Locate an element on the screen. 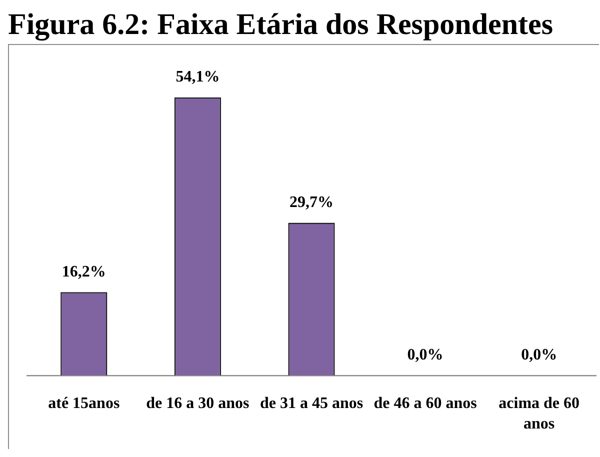  x-tick-label: até 15anos is located at coordinates (84, 403).